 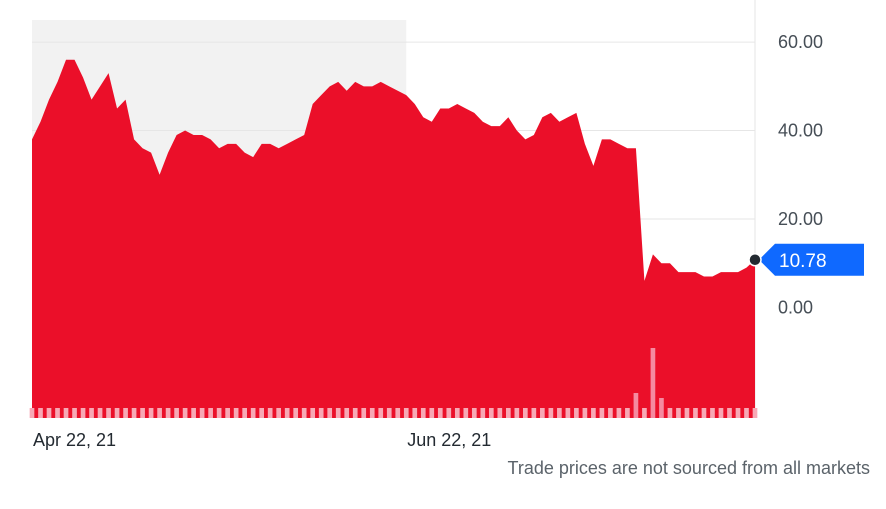 I want to click on last-price-tag, so click(x=811, y=259).